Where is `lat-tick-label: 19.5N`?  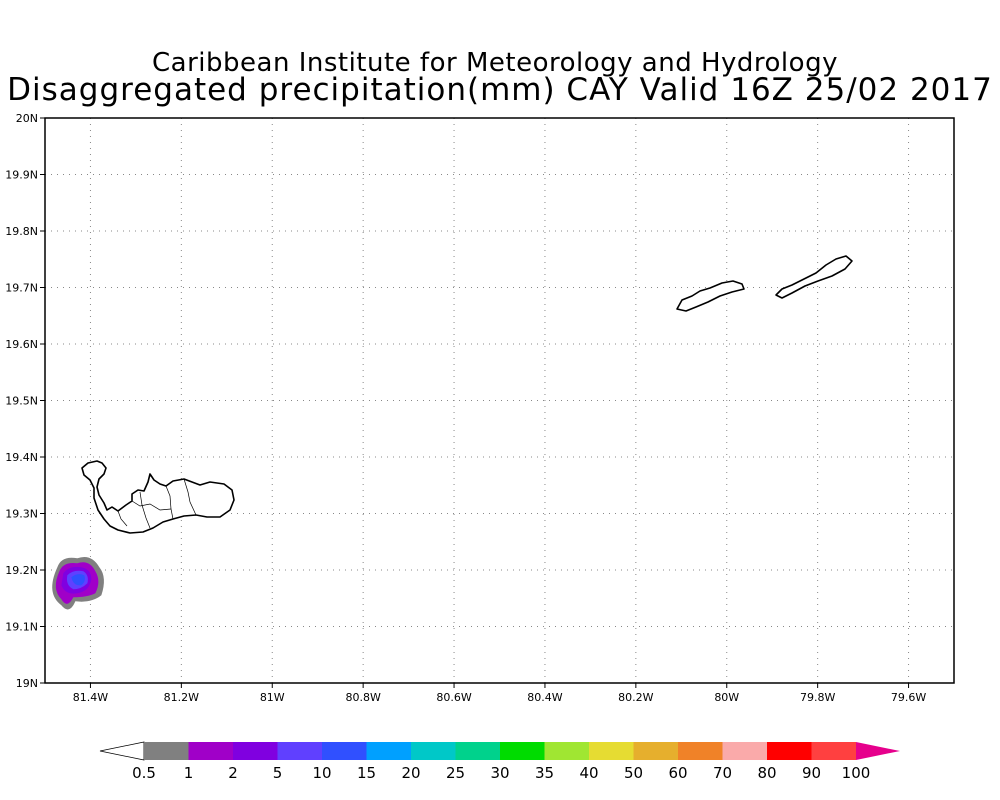 lat-tick-label: 19.5N is located at coordinates (21, 401).